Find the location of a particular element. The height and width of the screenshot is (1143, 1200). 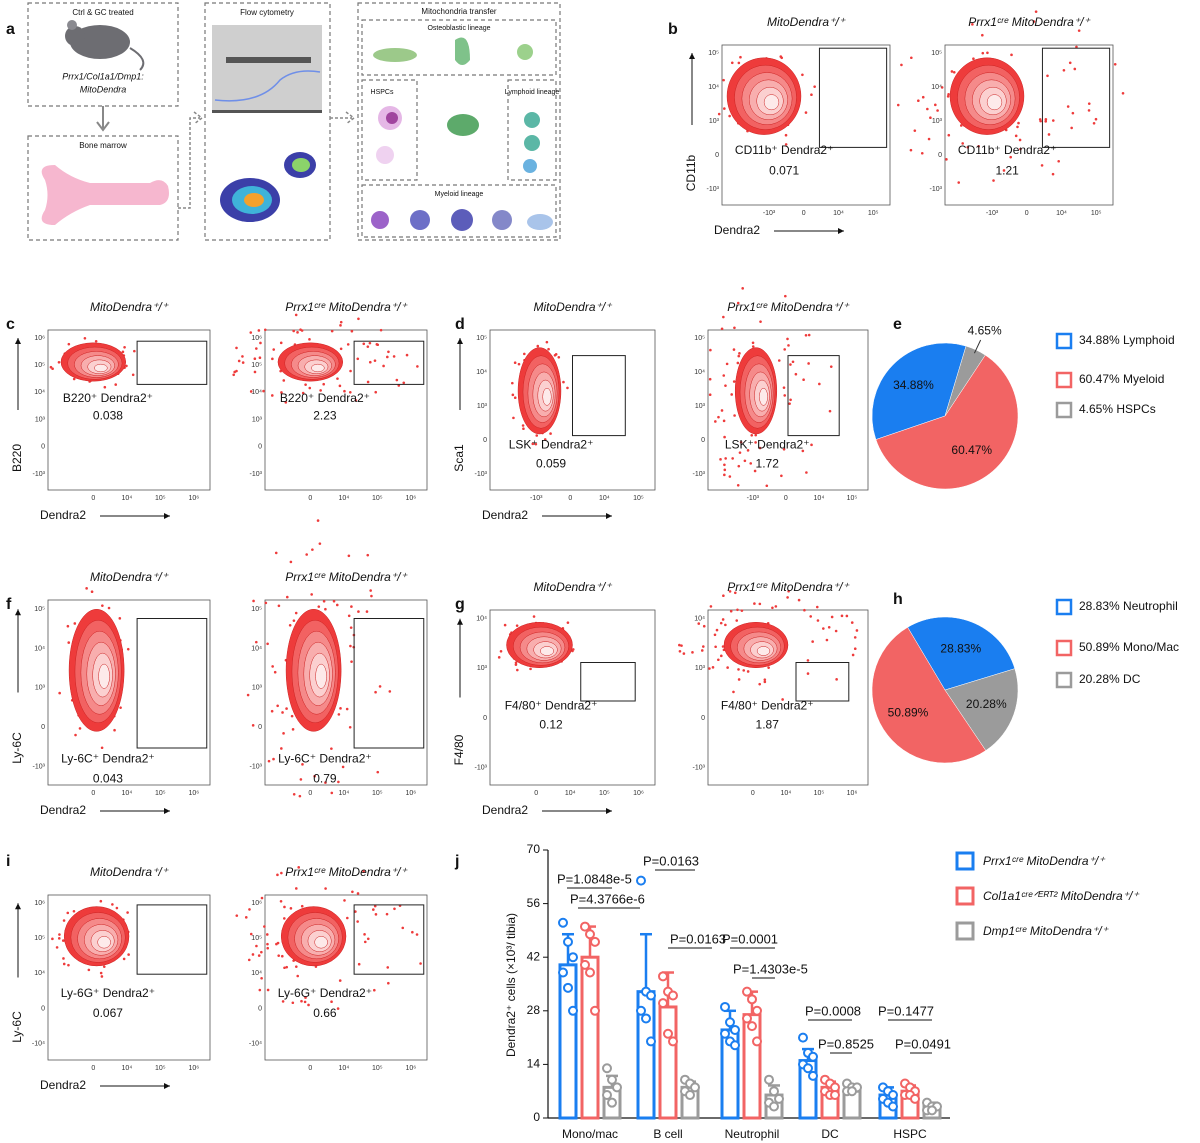

gate-label: F4/80⁺ Dendra2⁺ is located at coordinates (551, 705).